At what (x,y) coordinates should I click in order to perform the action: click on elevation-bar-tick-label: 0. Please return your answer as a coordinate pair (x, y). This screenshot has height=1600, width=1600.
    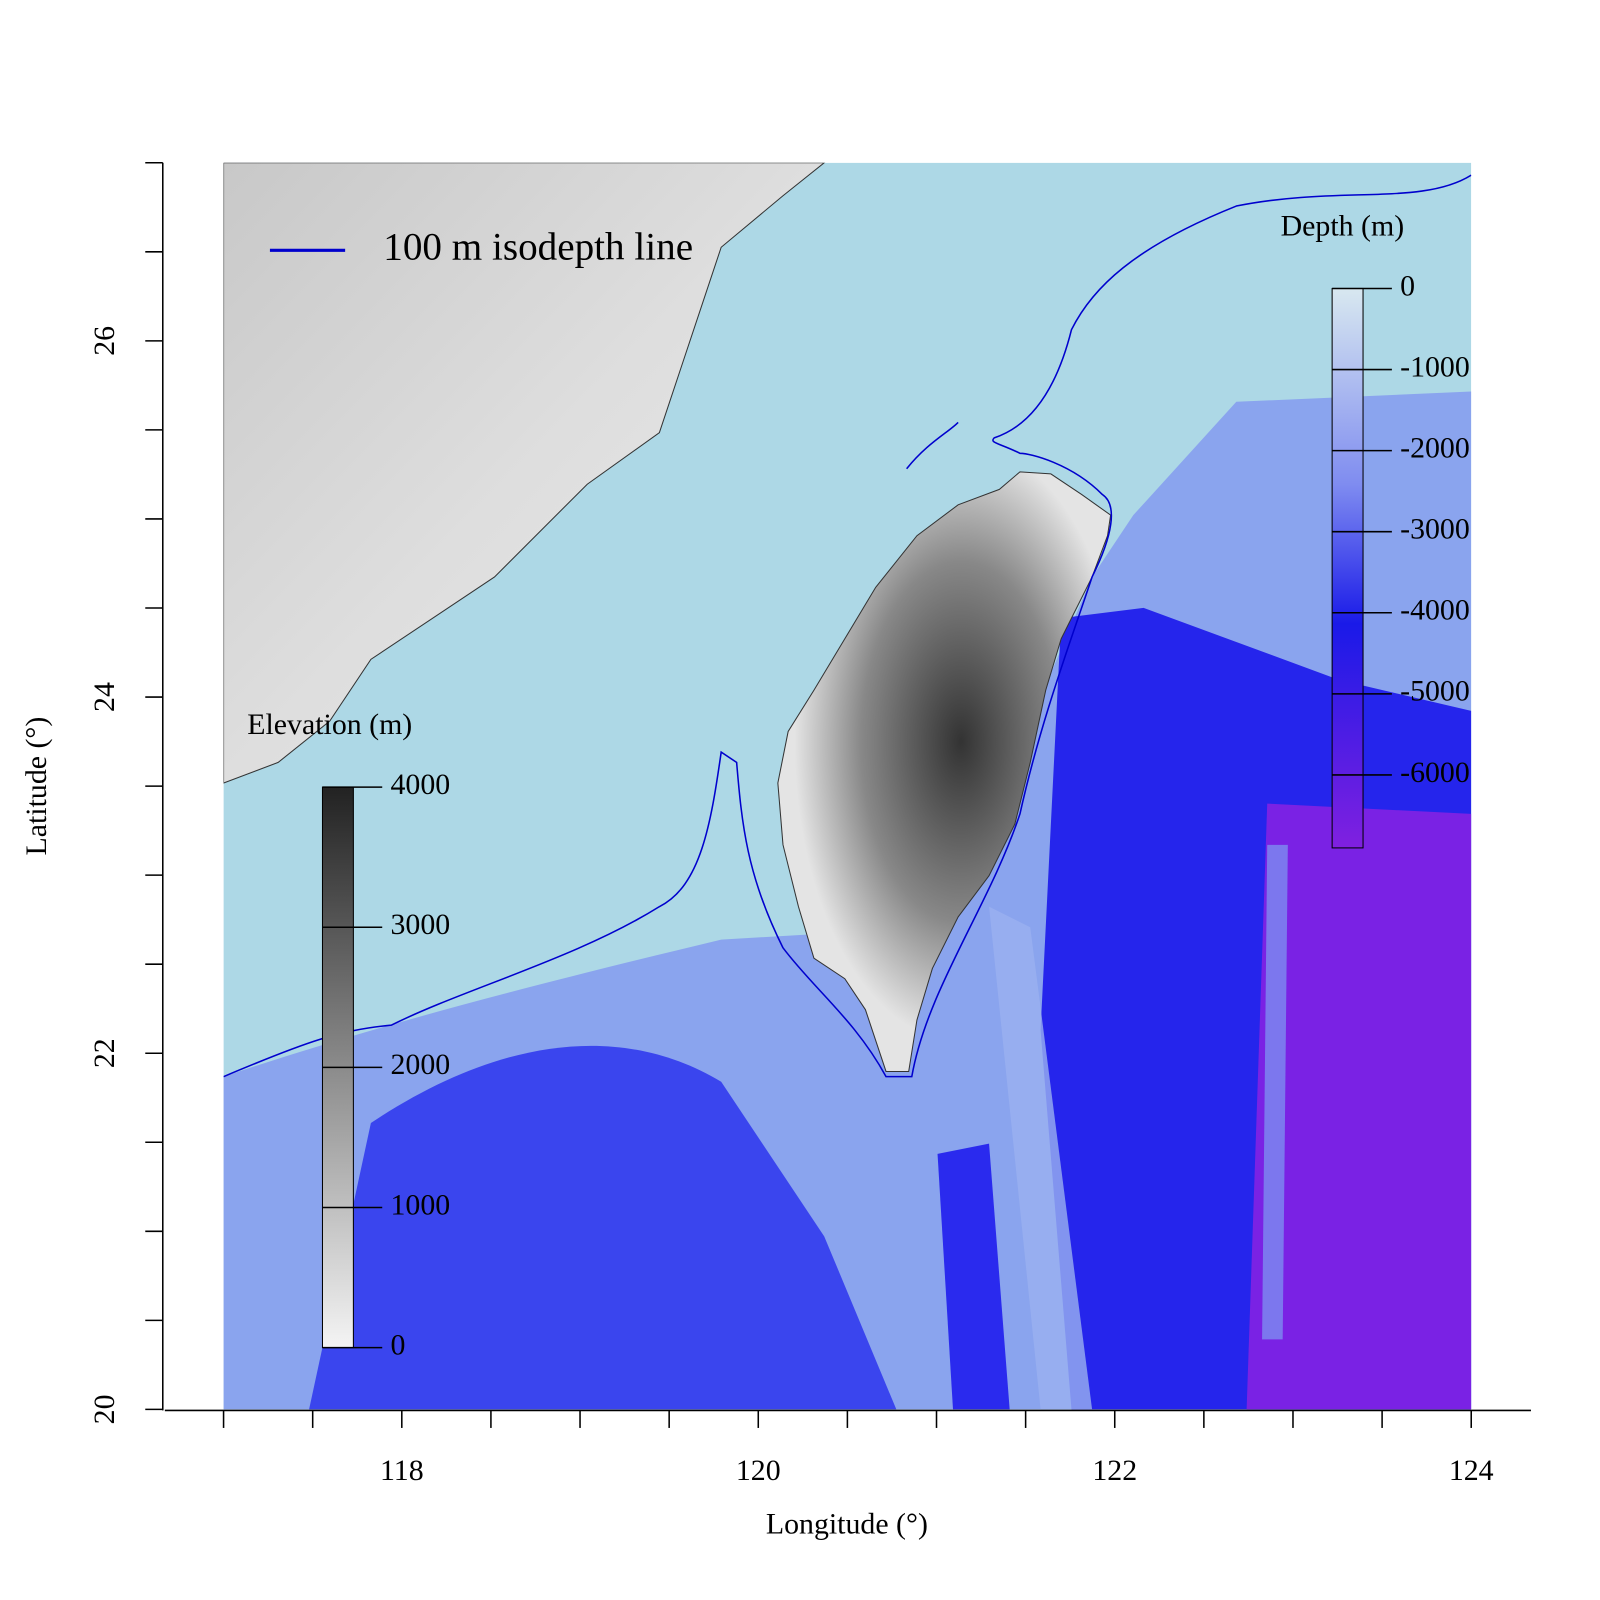
    Looking at the image, I should click on (397, 1344).